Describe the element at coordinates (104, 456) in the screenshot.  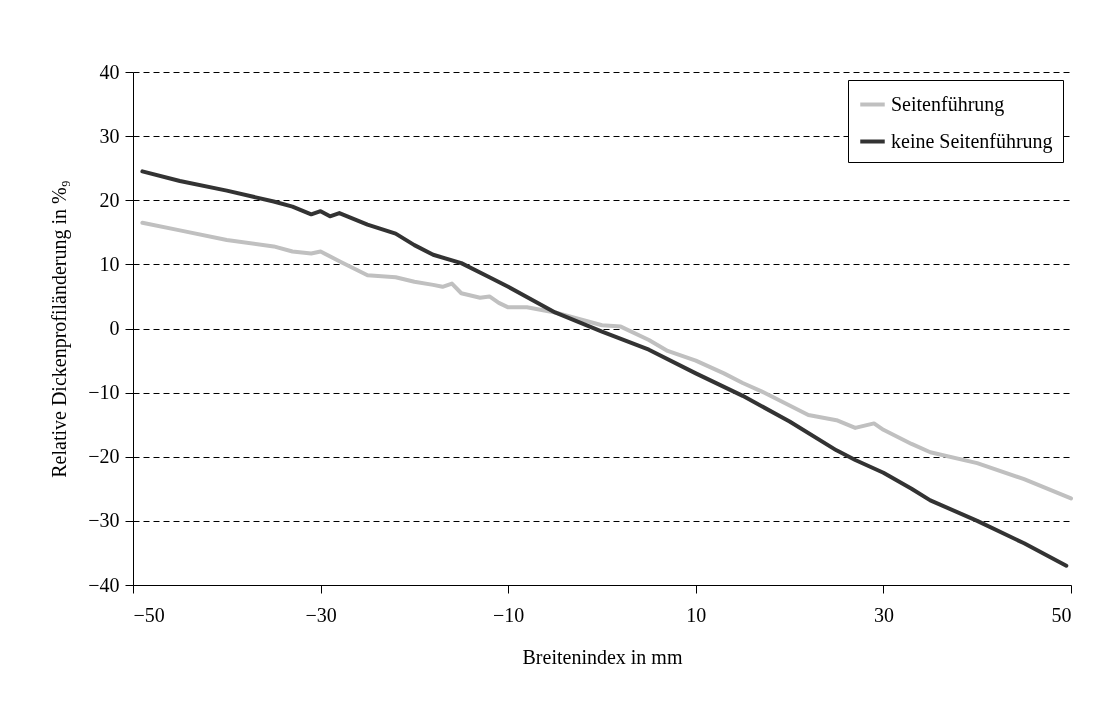
I see `y-tick-label: −20` at that location.